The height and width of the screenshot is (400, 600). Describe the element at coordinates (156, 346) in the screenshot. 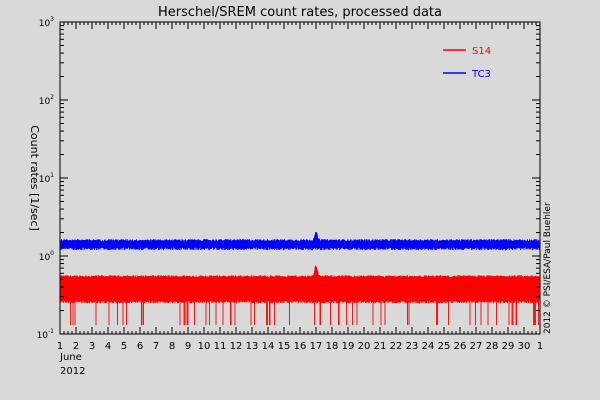

I see `x-tick-label: 7` at that location.